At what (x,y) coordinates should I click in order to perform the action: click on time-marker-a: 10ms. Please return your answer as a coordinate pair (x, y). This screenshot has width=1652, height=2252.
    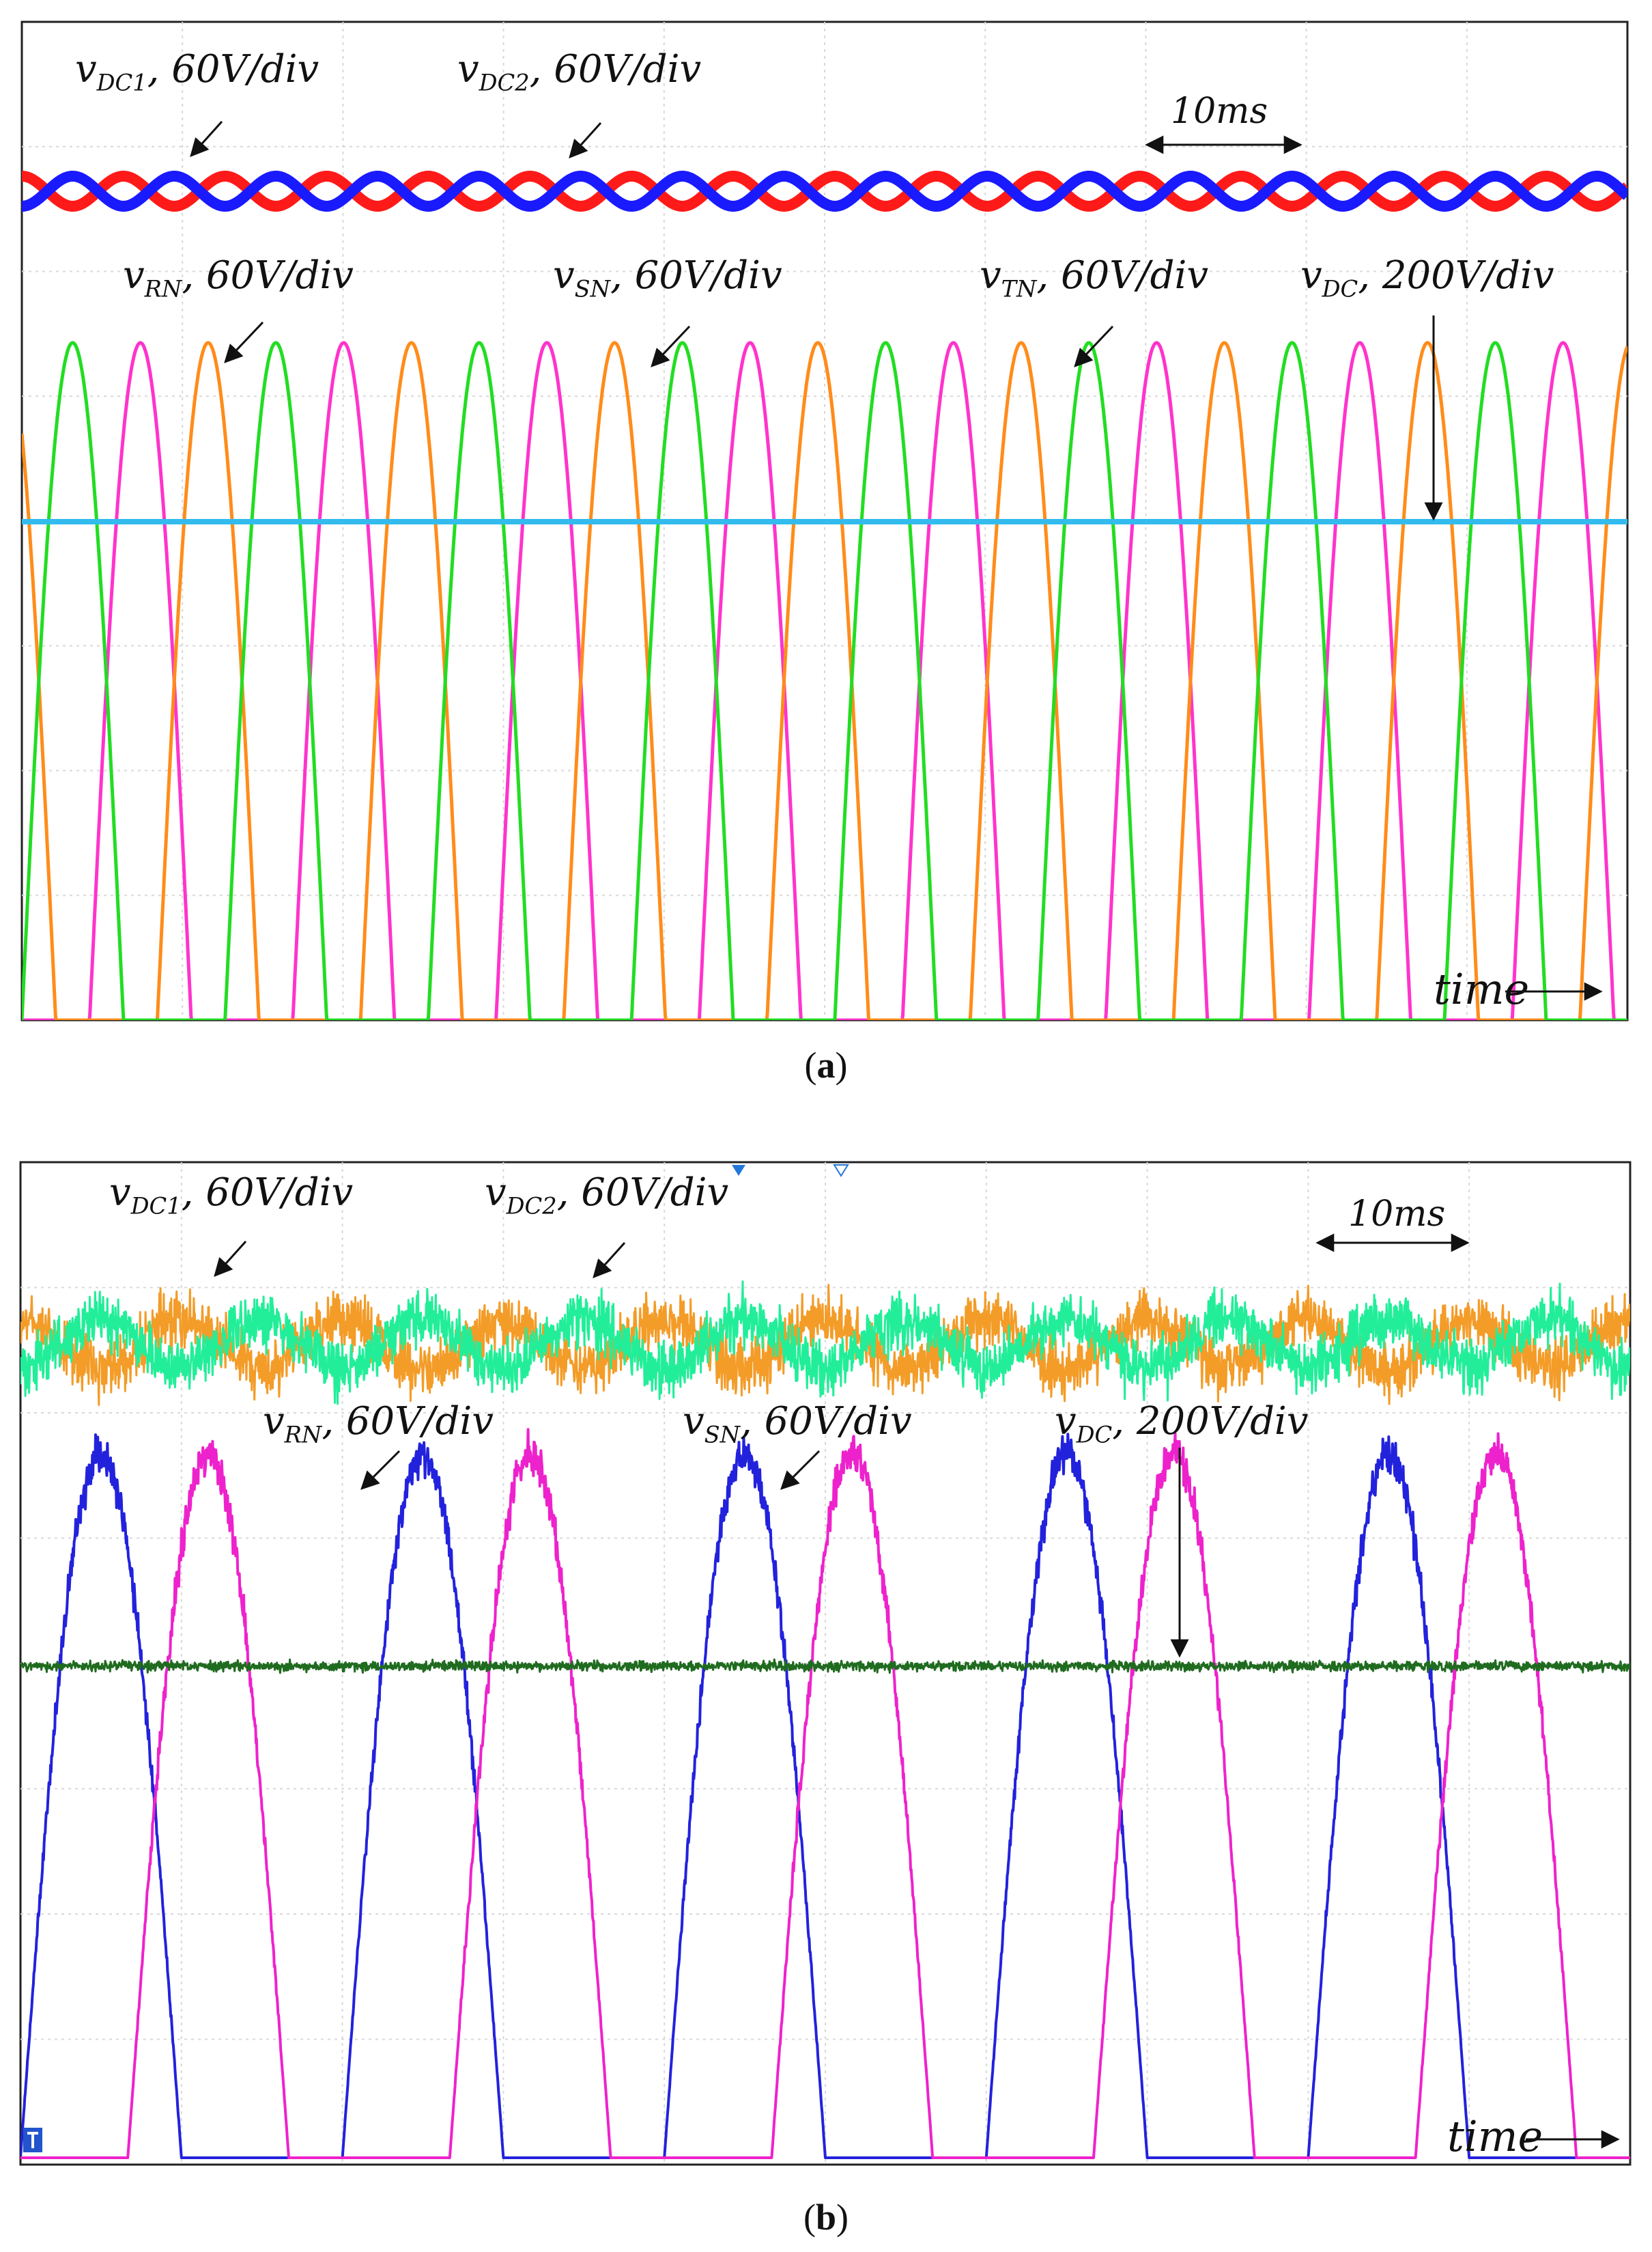
    Looking at the image, I should click on (1219, 112).